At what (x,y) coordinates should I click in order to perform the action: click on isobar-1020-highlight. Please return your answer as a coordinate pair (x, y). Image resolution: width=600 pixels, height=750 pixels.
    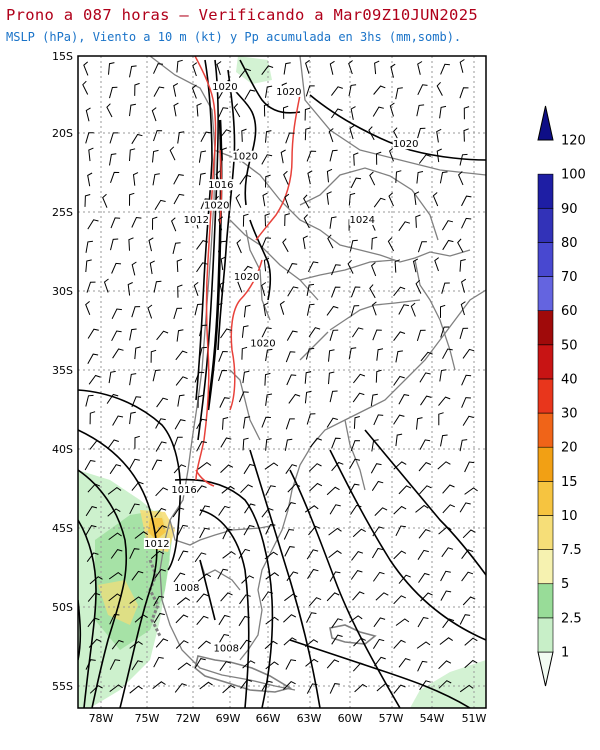
    Looking at the image, I should click on (247, 271).